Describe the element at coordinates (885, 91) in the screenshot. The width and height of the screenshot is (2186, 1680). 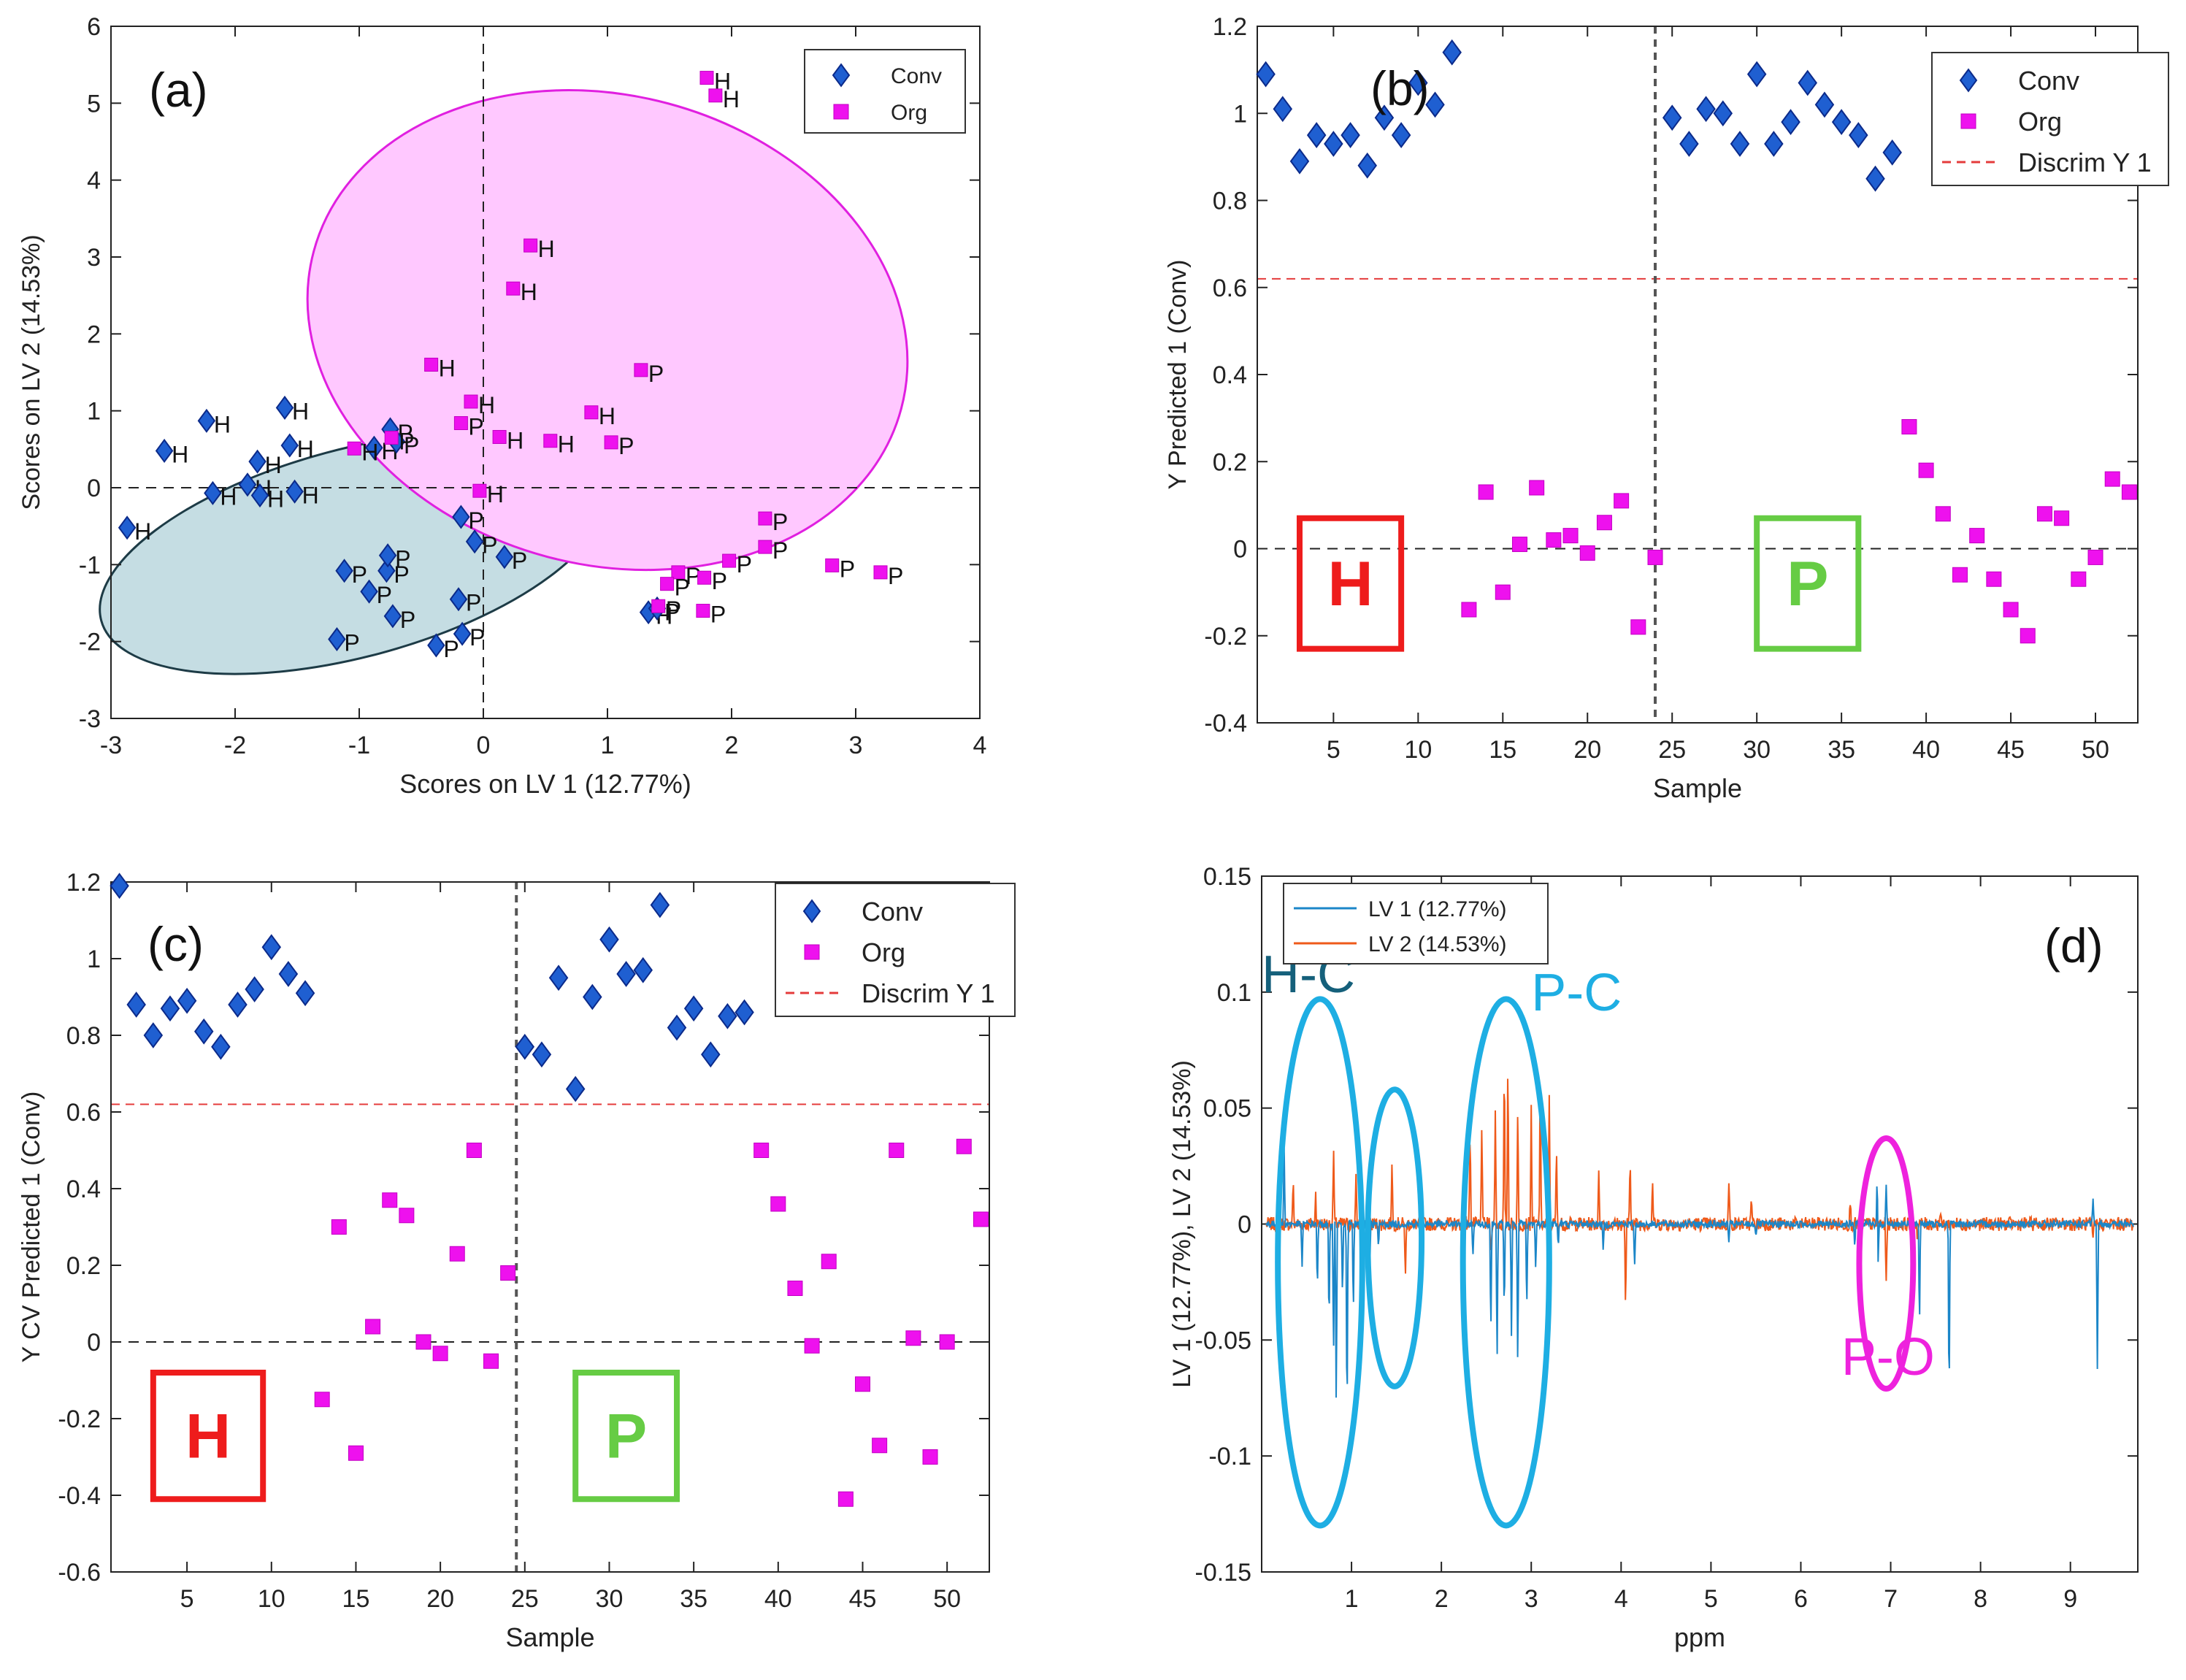
I see `legend-box` at that location.